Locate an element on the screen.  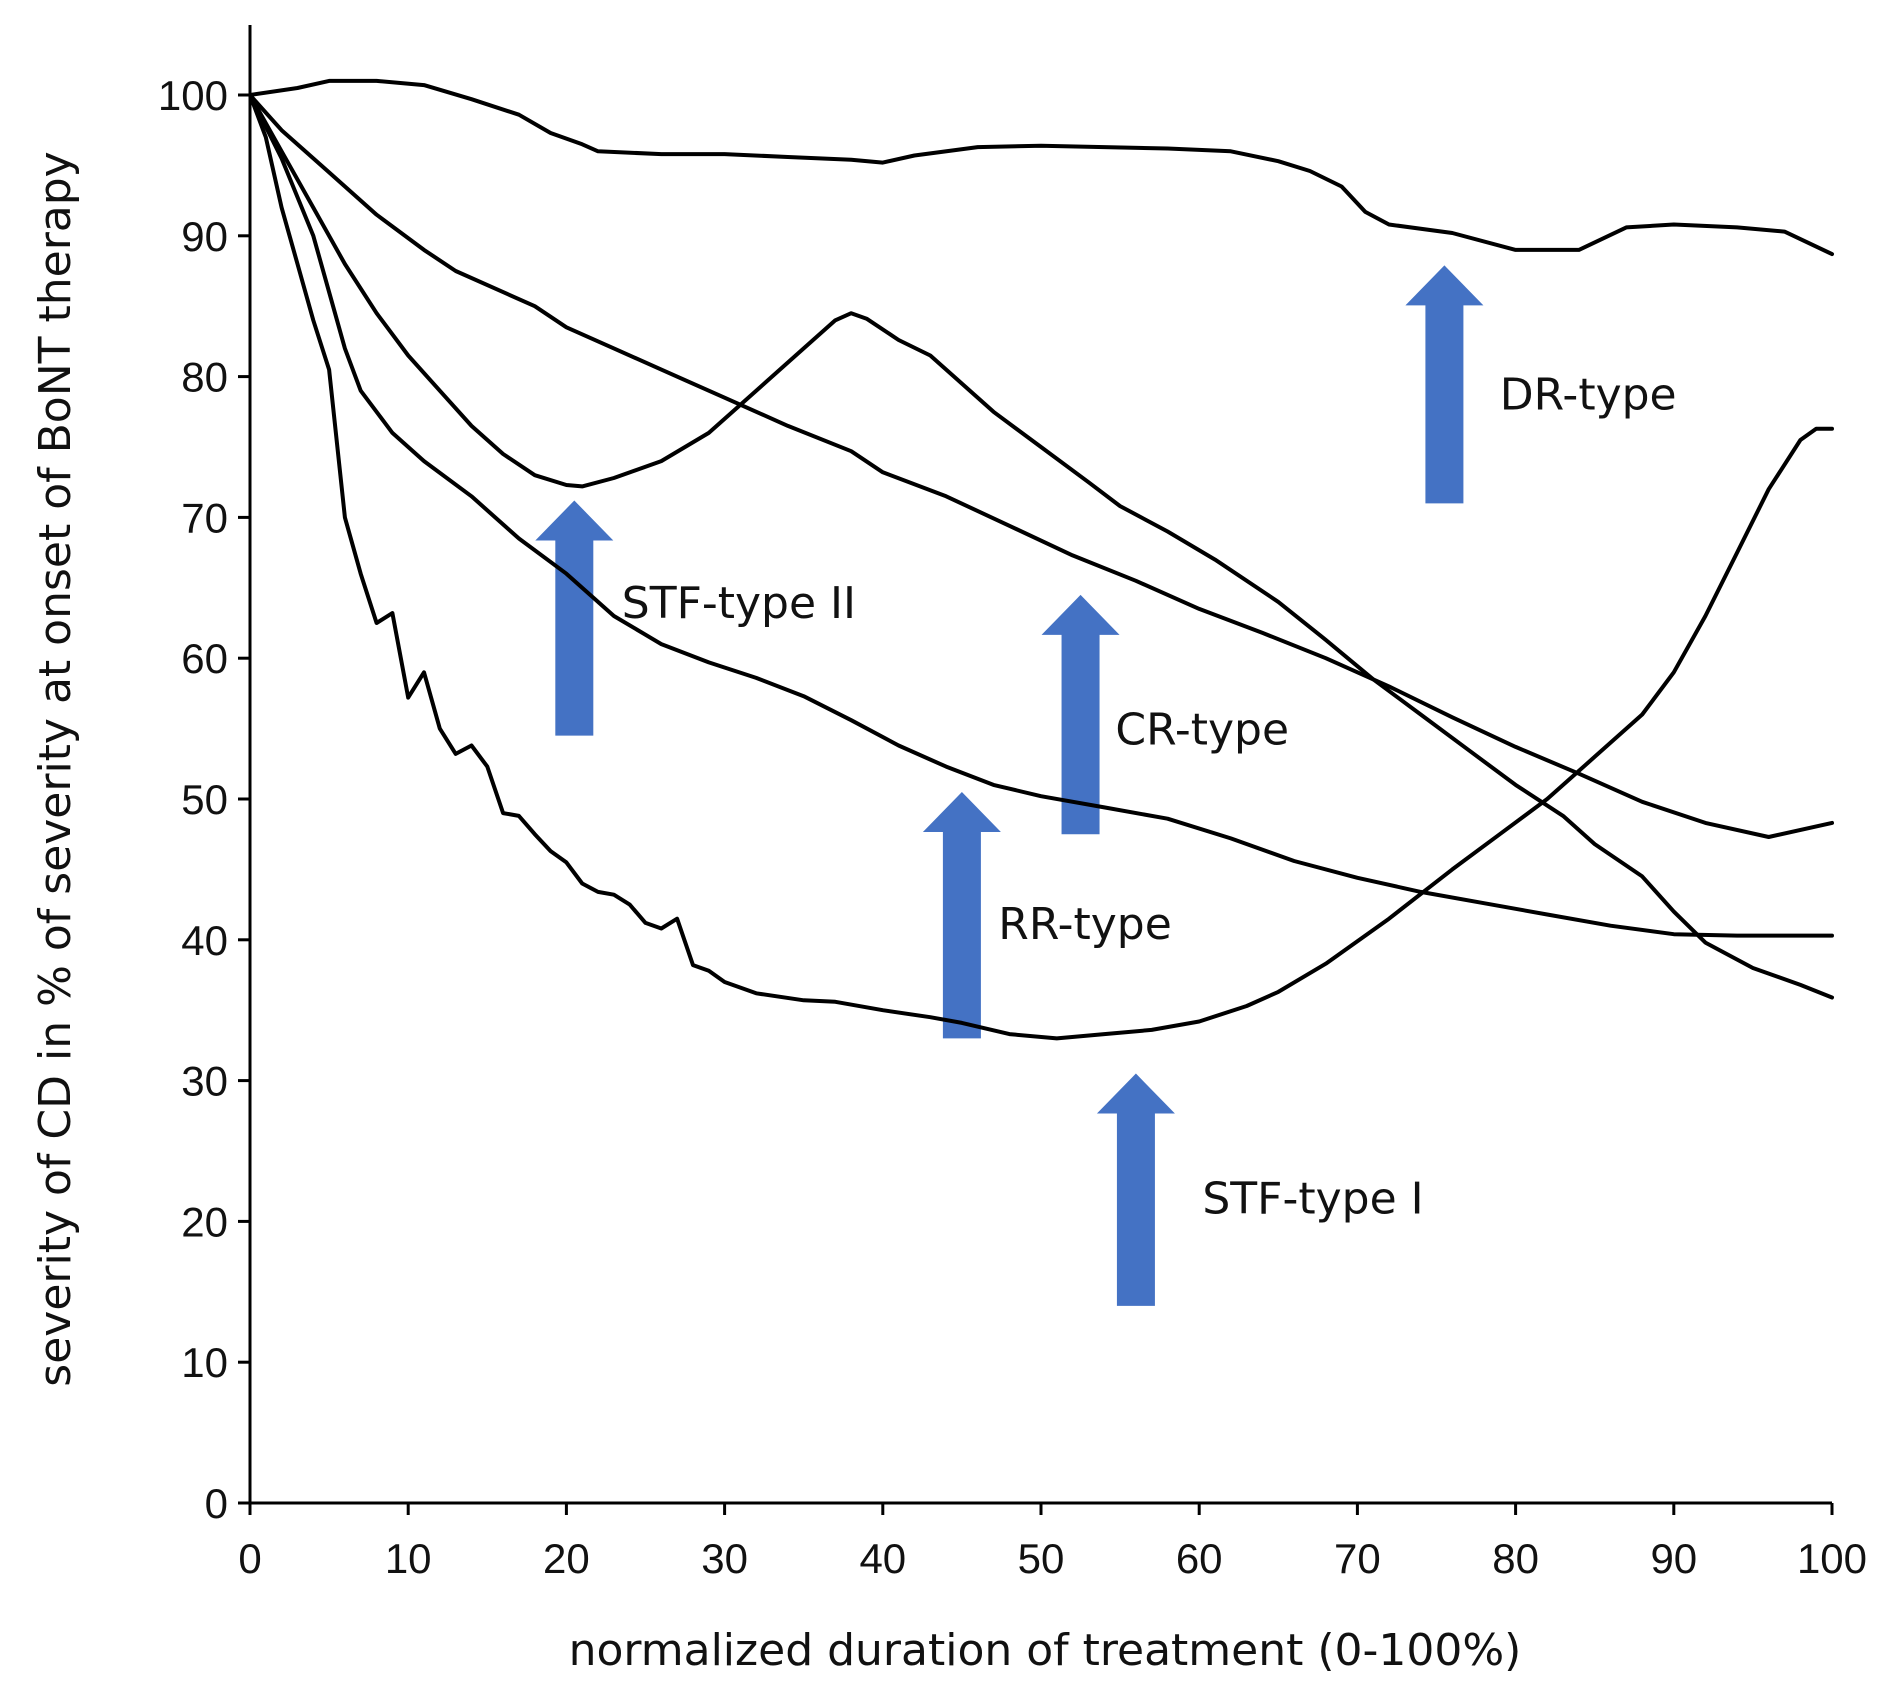
annotation-stf-type-i: STF-type I is located at coordinates (1312, 1198).